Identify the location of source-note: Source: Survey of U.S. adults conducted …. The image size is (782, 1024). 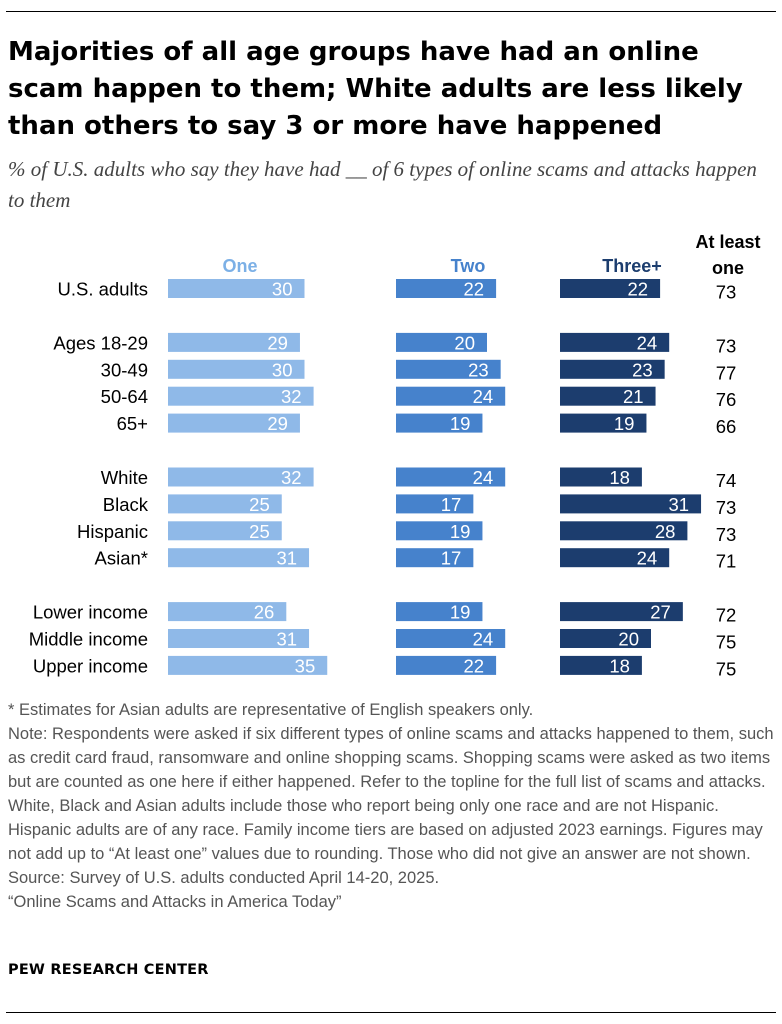
(224, 878).